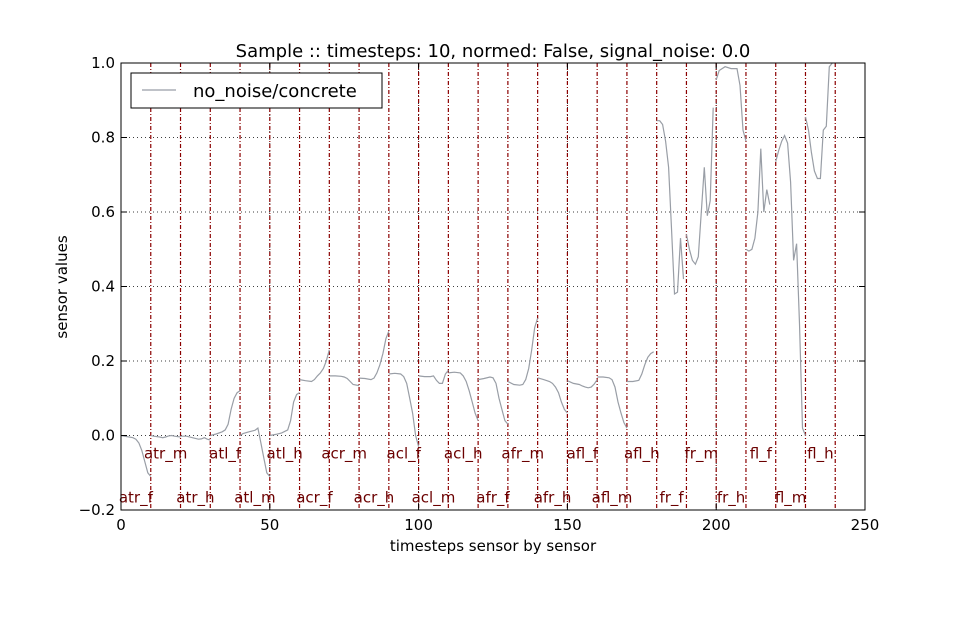 The height and width of the screenshot is (638, 961). What do you see at coordinates (165, 453) in the screenshot?
I see `sensor-label-atr-m: atr_m` at bounding box center [165, 453].